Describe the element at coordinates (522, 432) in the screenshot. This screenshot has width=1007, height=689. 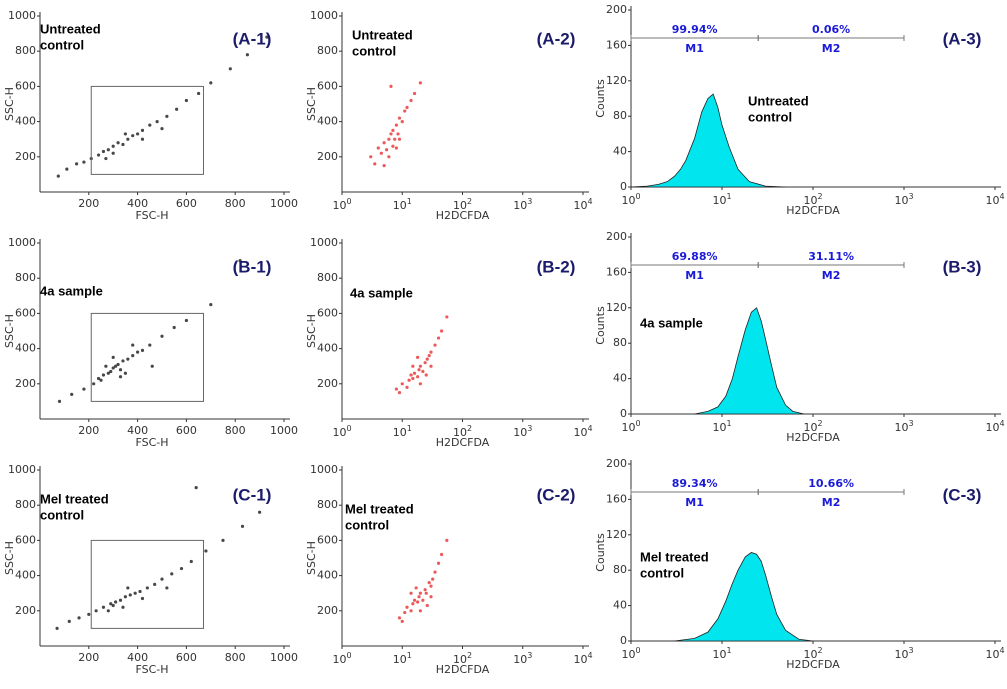
I see `x-tick-label: 10³` at that location.